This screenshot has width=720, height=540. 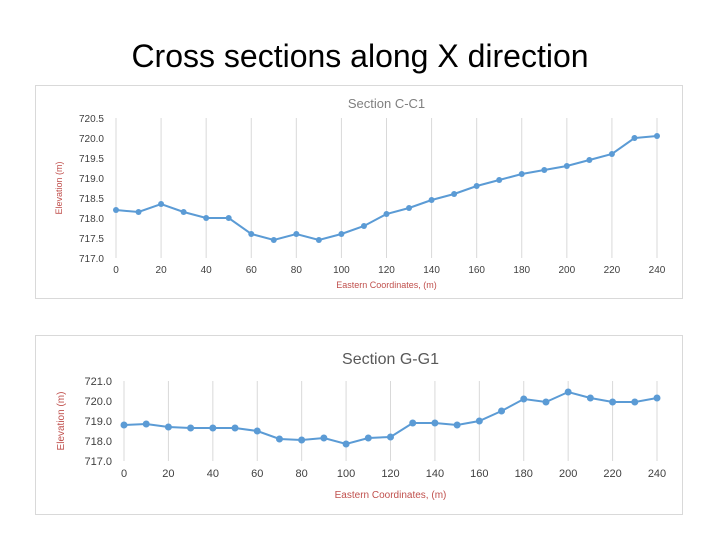 What do you see at coordinates (91, 139) in the screenshot?
I see `chart-c-c1-y-tick-label: 720.0` at bounding box center [91, 139].